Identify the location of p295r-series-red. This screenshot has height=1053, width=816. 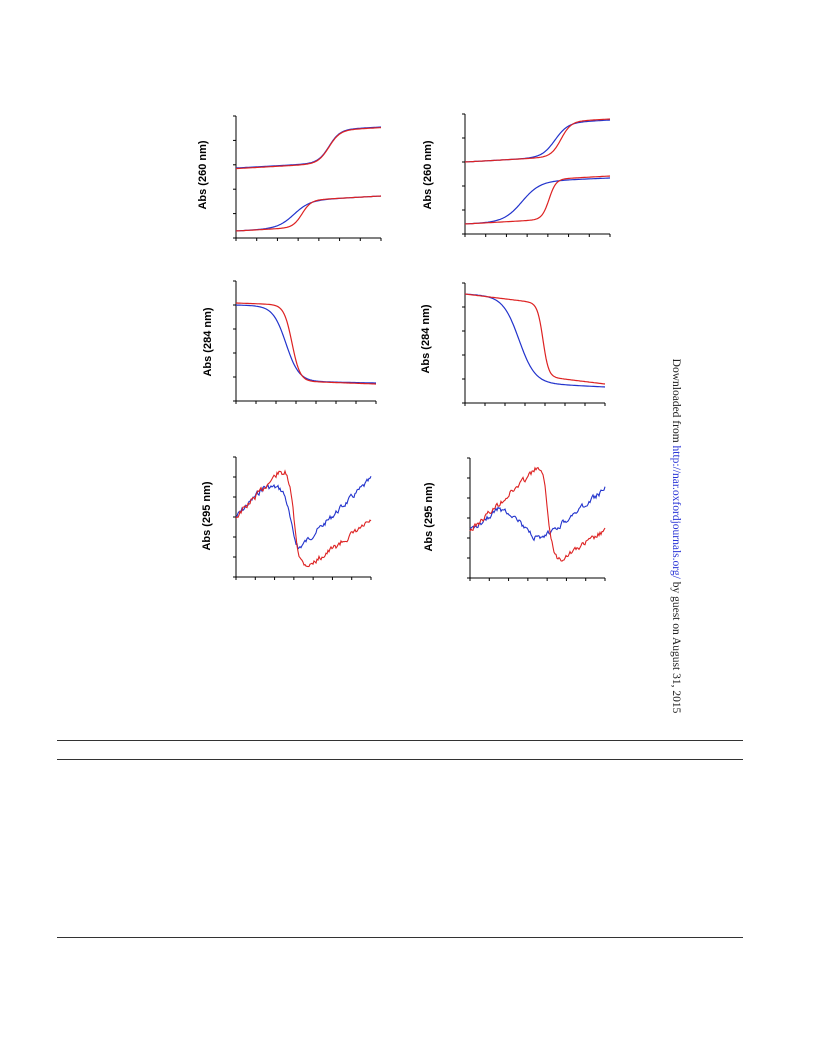
(537, 514).